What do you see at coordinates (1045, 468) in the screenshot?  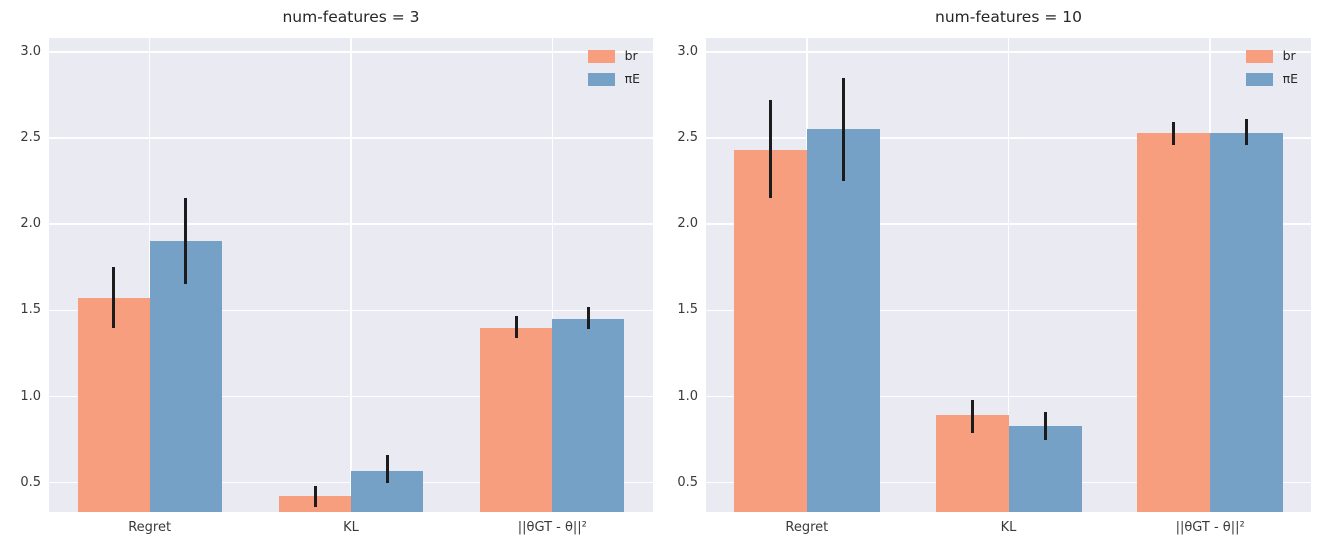 I see `bar-πE-1` at bounding box center [1045, 468].